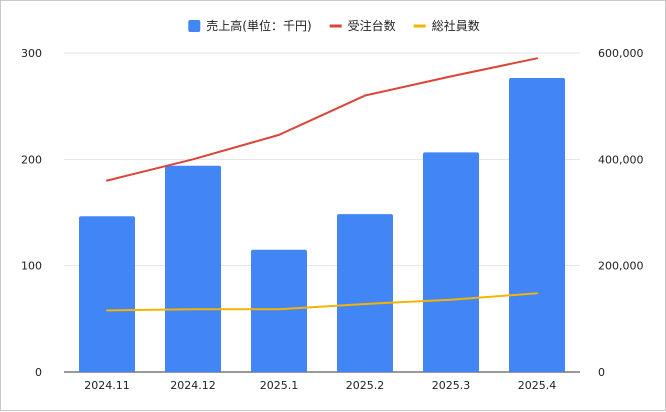  What do you see at coordinates (621, 53) in the screenshot?
I see `right-axis-tick-label: 600,000` at bounding box center [621, 53].